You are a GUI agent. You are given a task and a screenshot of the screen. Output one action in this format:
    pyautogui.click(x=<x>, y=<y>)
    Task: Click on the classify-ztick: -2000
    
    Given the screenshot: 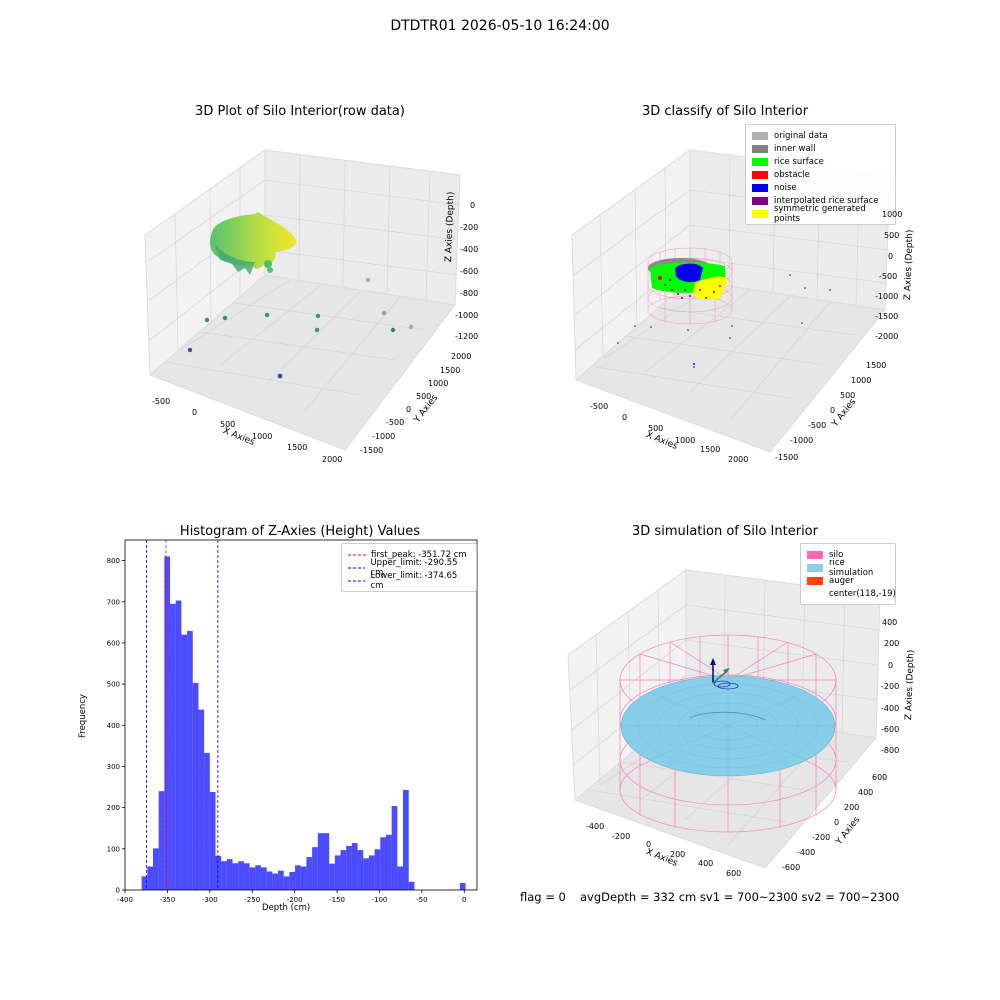 What is the action you would take?
    pyautogui.click(x=887, y=336)
    